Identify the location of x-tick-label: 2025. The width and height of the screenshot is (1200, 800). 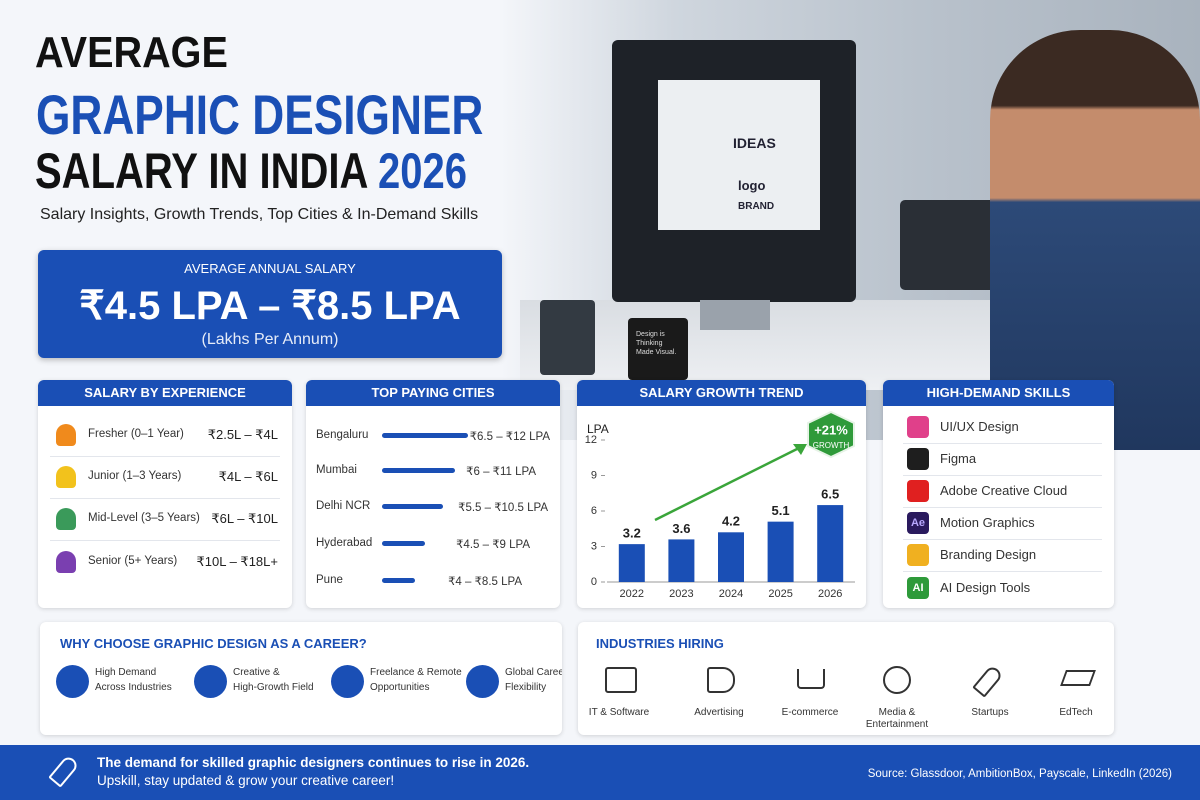
(780, 594).